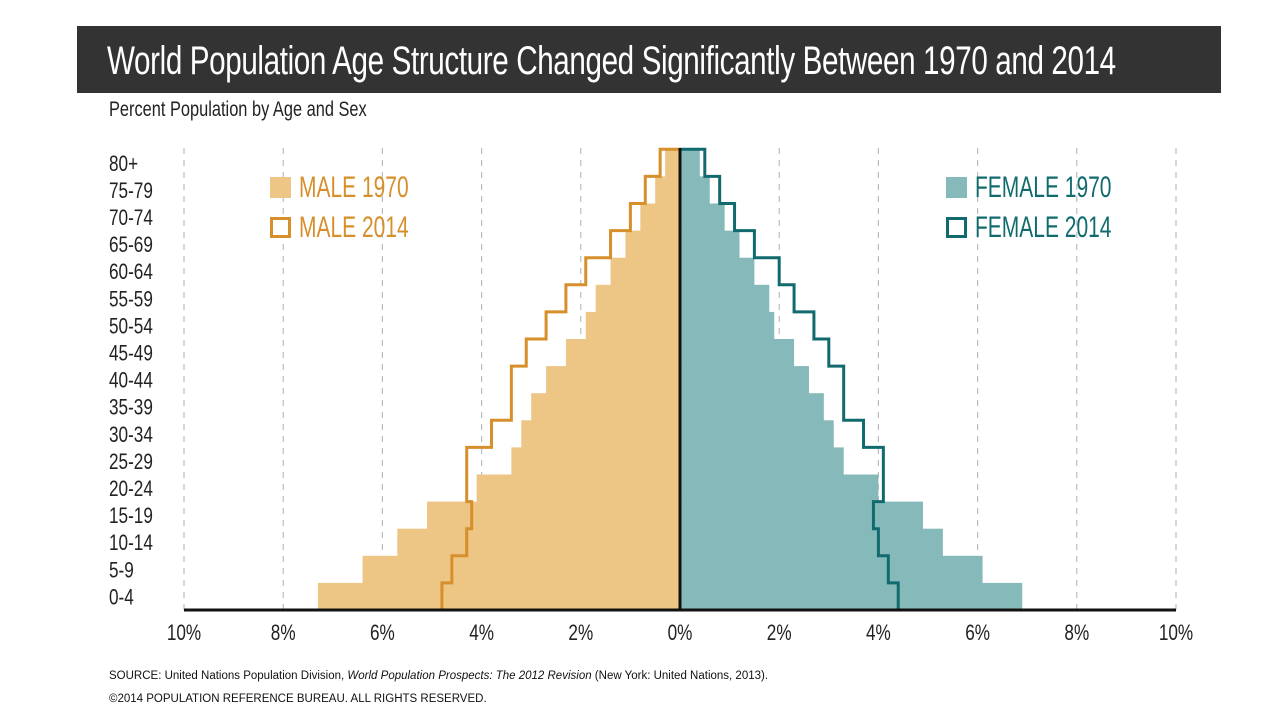 The width and height of the screenshot is (1280, 720). Describe the element at coordinates (680, 676) in the screenshot. I see `source-suffix: (New York: United Nations, 2013).` at that location.